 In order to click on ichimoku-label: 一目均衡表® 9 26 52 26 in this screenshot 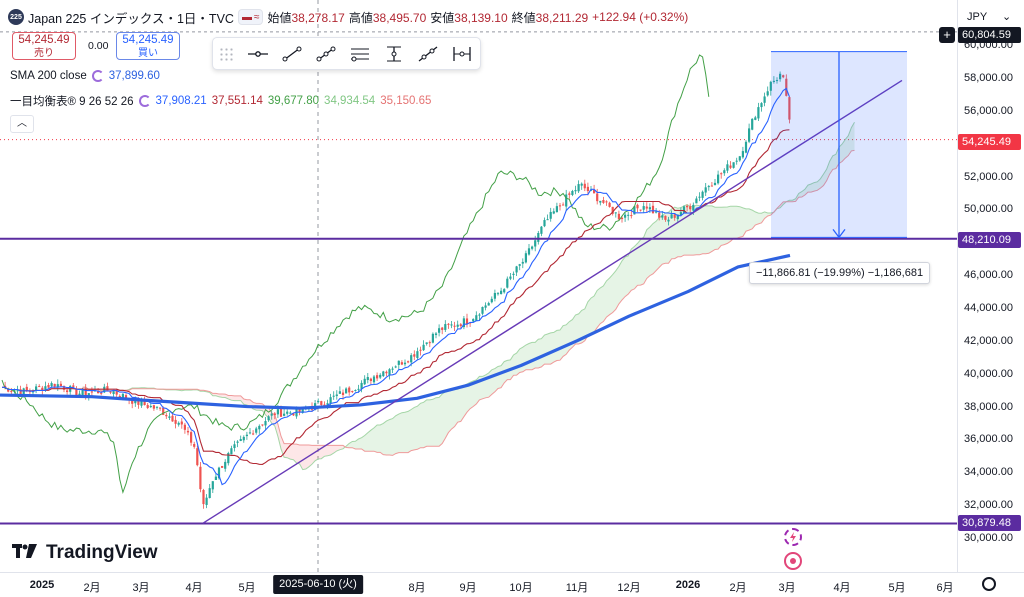, I will do `click(72, 101)`.